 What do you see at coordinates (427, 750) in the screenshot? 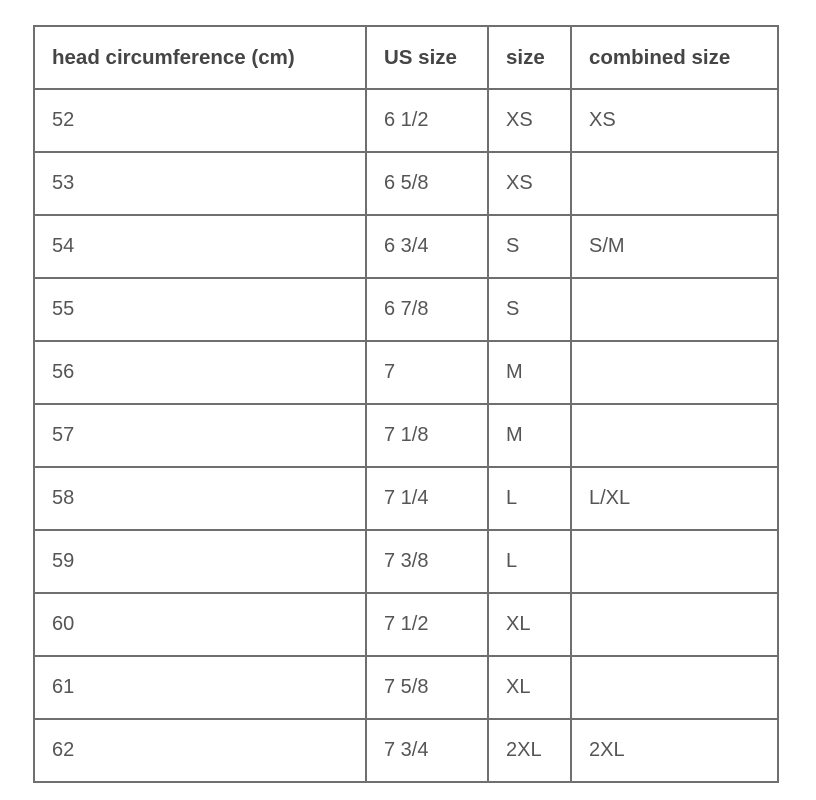
I see `table-cell: 7 3/4` at bounding box center [427, 750].